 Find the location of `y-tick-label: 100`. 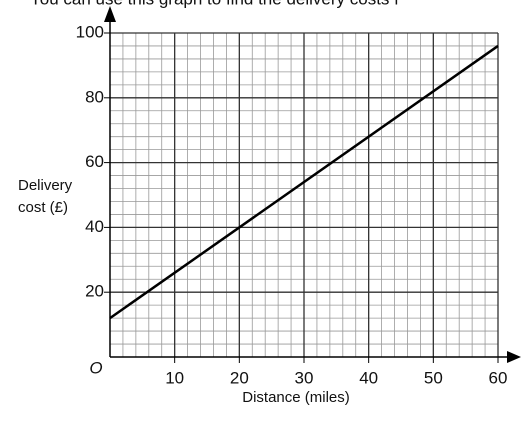

y-tick-label: 100 is located at coordinates (90, 31).